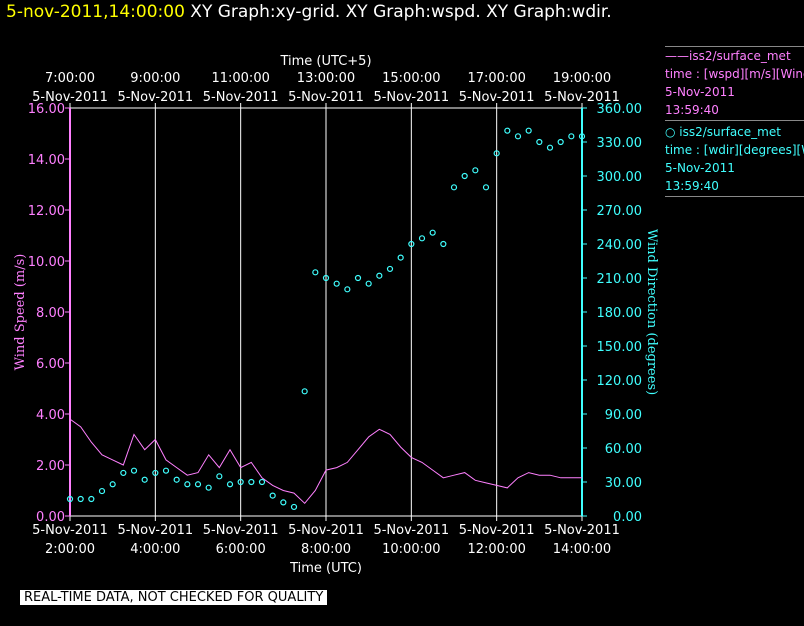 The image size is (804, 626). I want to click on bottom-tick-time: 12:00:00, so click(496, 549).